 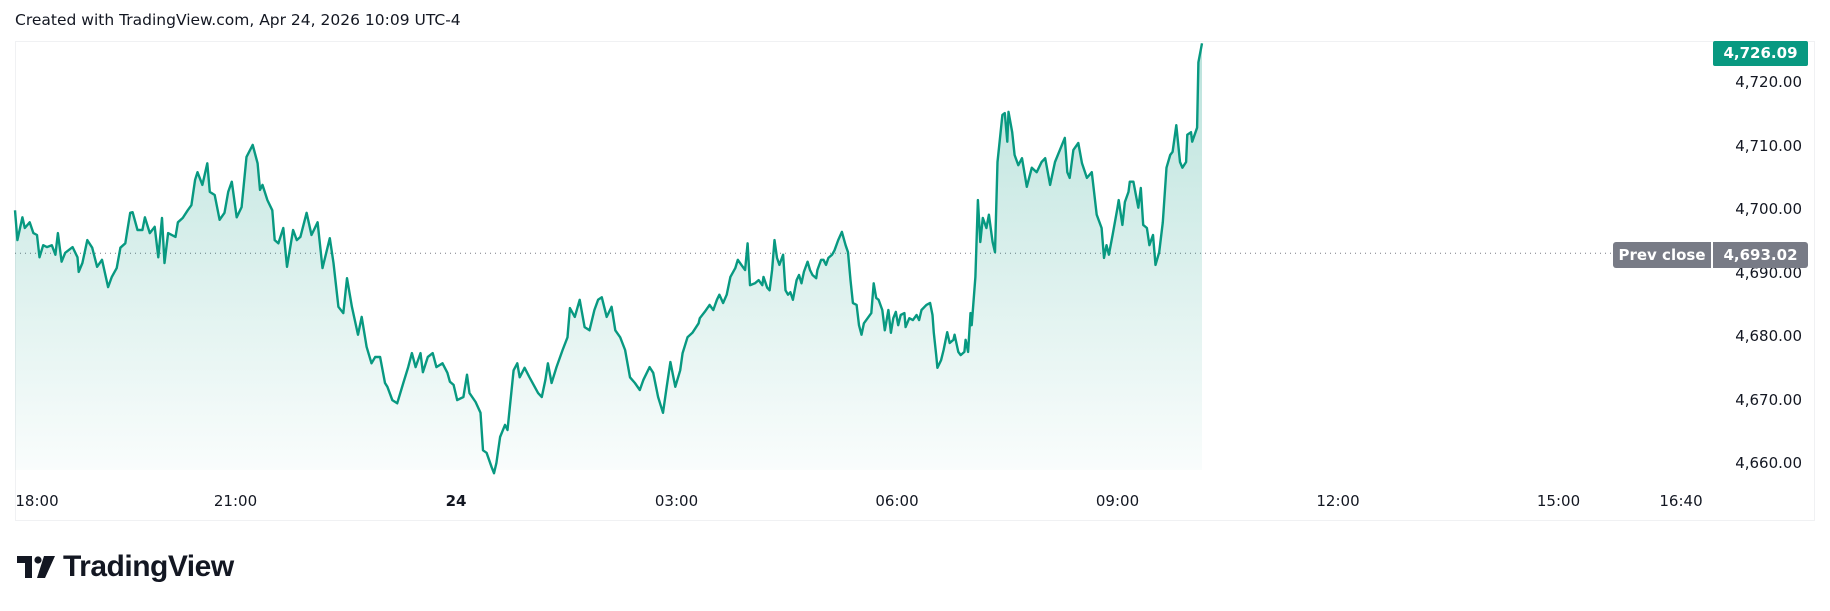 What do you see at coordinates (676, 501) in the screenshot?
I see `time-axis-label: 03:00` at bounding box center [676, 501].